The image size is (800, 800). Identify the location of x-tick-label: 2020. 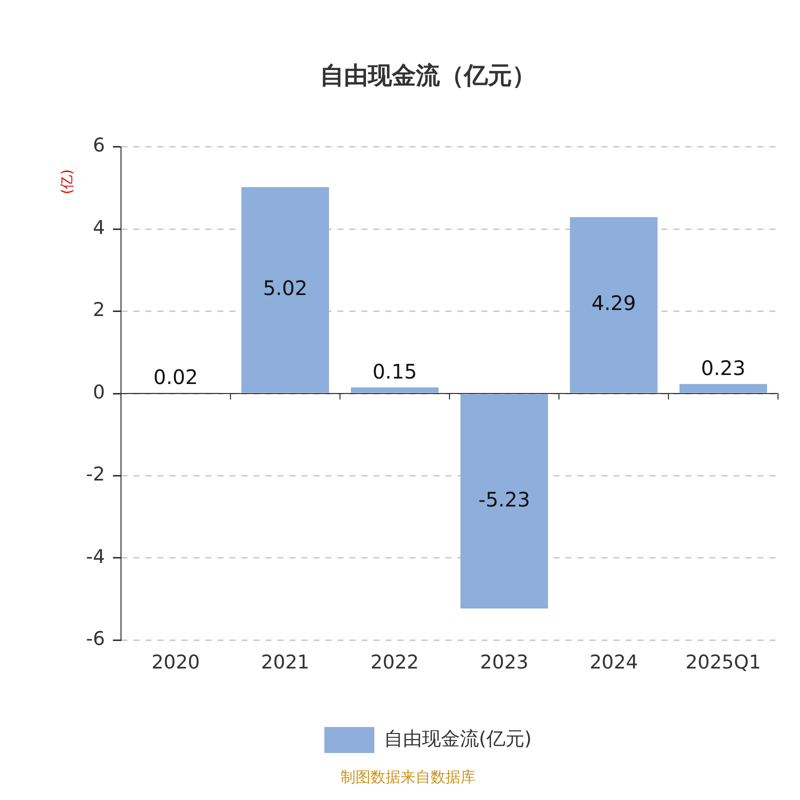
(176, 663).